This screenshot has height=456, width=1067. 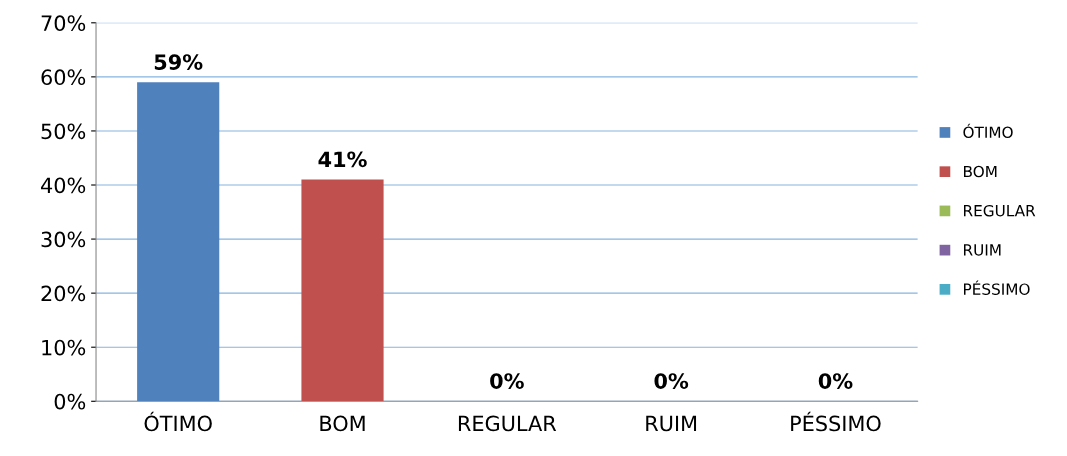 What do you see at coordinates (980, 171) in the screenshot?
I see `legend-label: BOM` at bounding box center [980, 171].